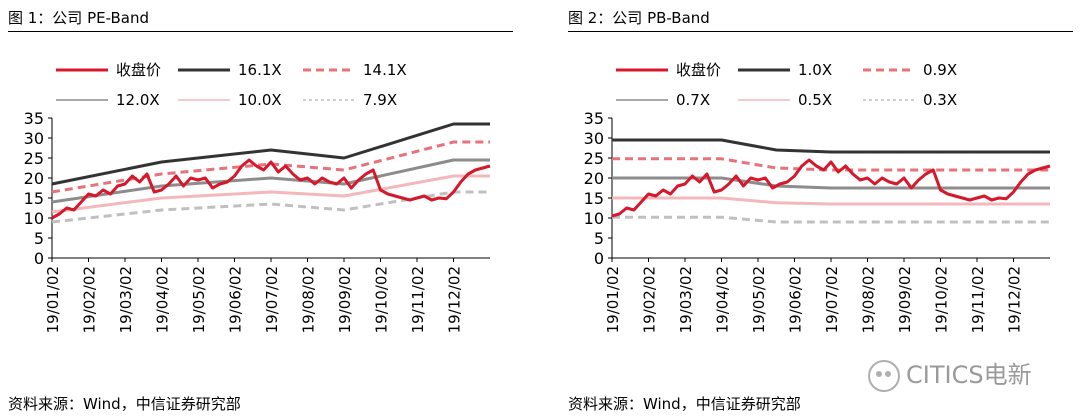  I want to click on legend-label: 0.9X, so click(940, 70).